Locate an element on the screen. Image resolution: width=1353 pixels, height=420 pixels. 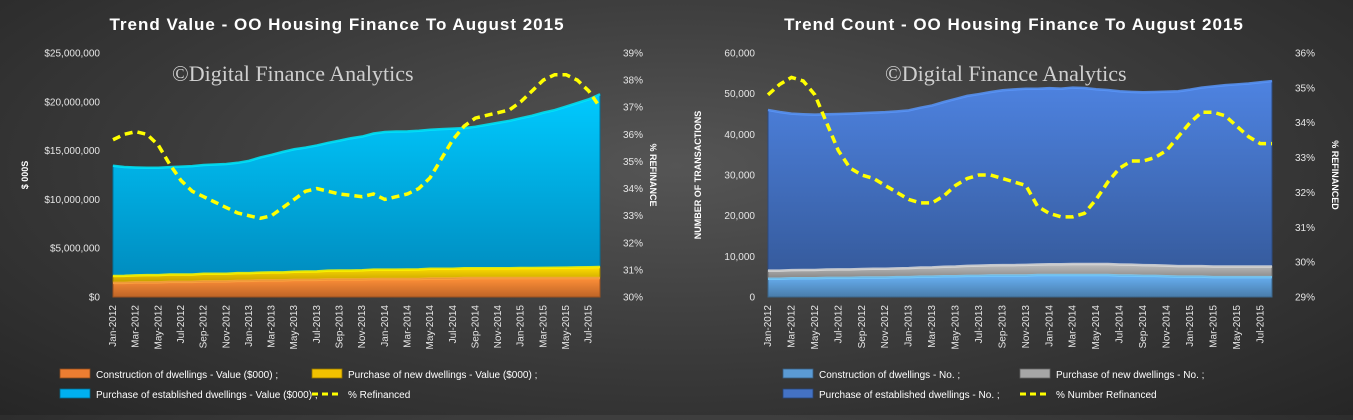
y-axis-title: NUMBER OF TRANSACTIONS is located at coordinates (698, 175).